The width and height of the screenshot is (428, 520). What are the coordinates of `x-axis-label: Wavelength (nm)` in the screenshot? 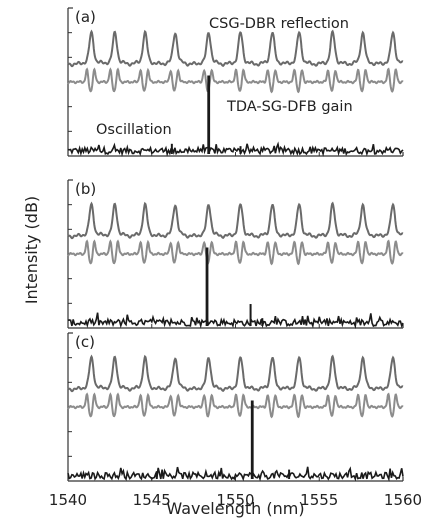 It's located at (235, 508).